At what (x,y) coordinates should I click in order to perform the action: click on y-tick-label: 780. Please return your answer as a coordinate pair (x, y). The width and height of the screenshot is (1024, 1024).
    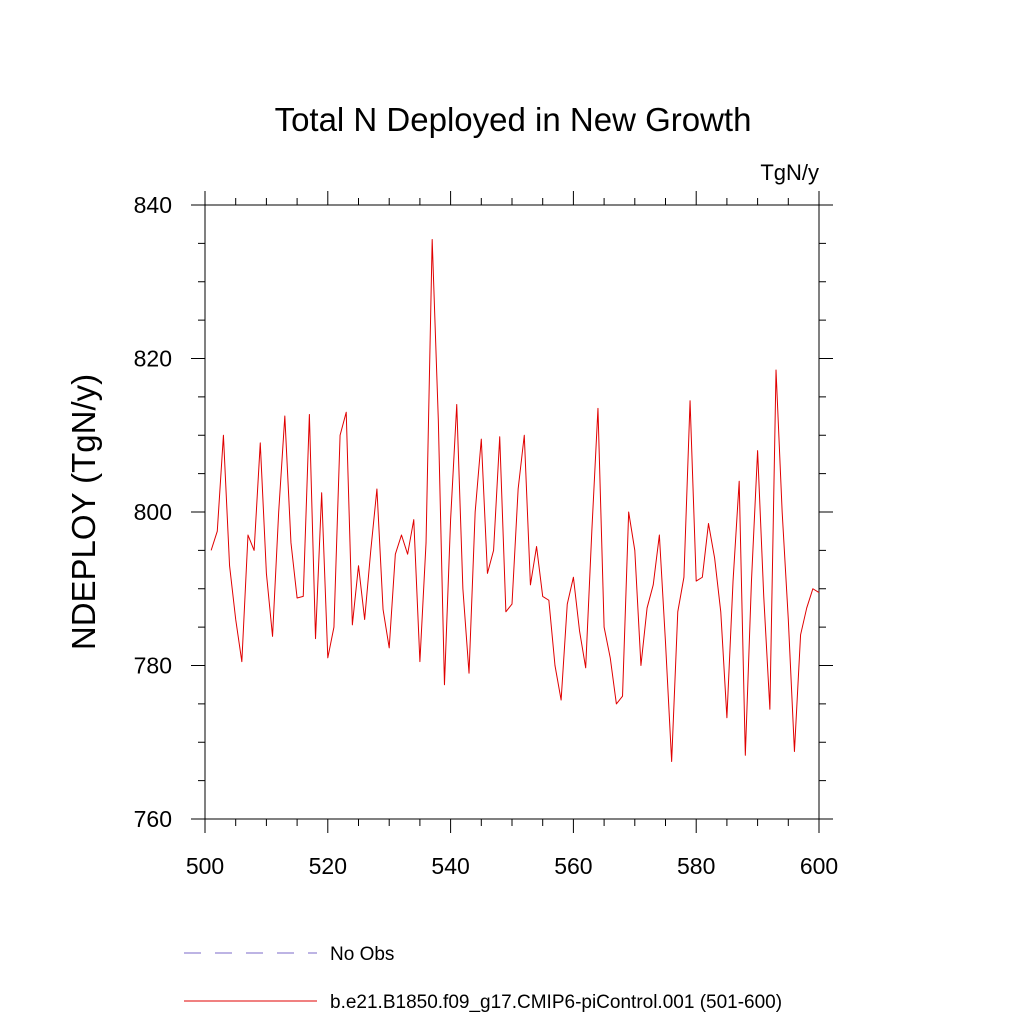
    Looking at the image, I should click on (153, 666).